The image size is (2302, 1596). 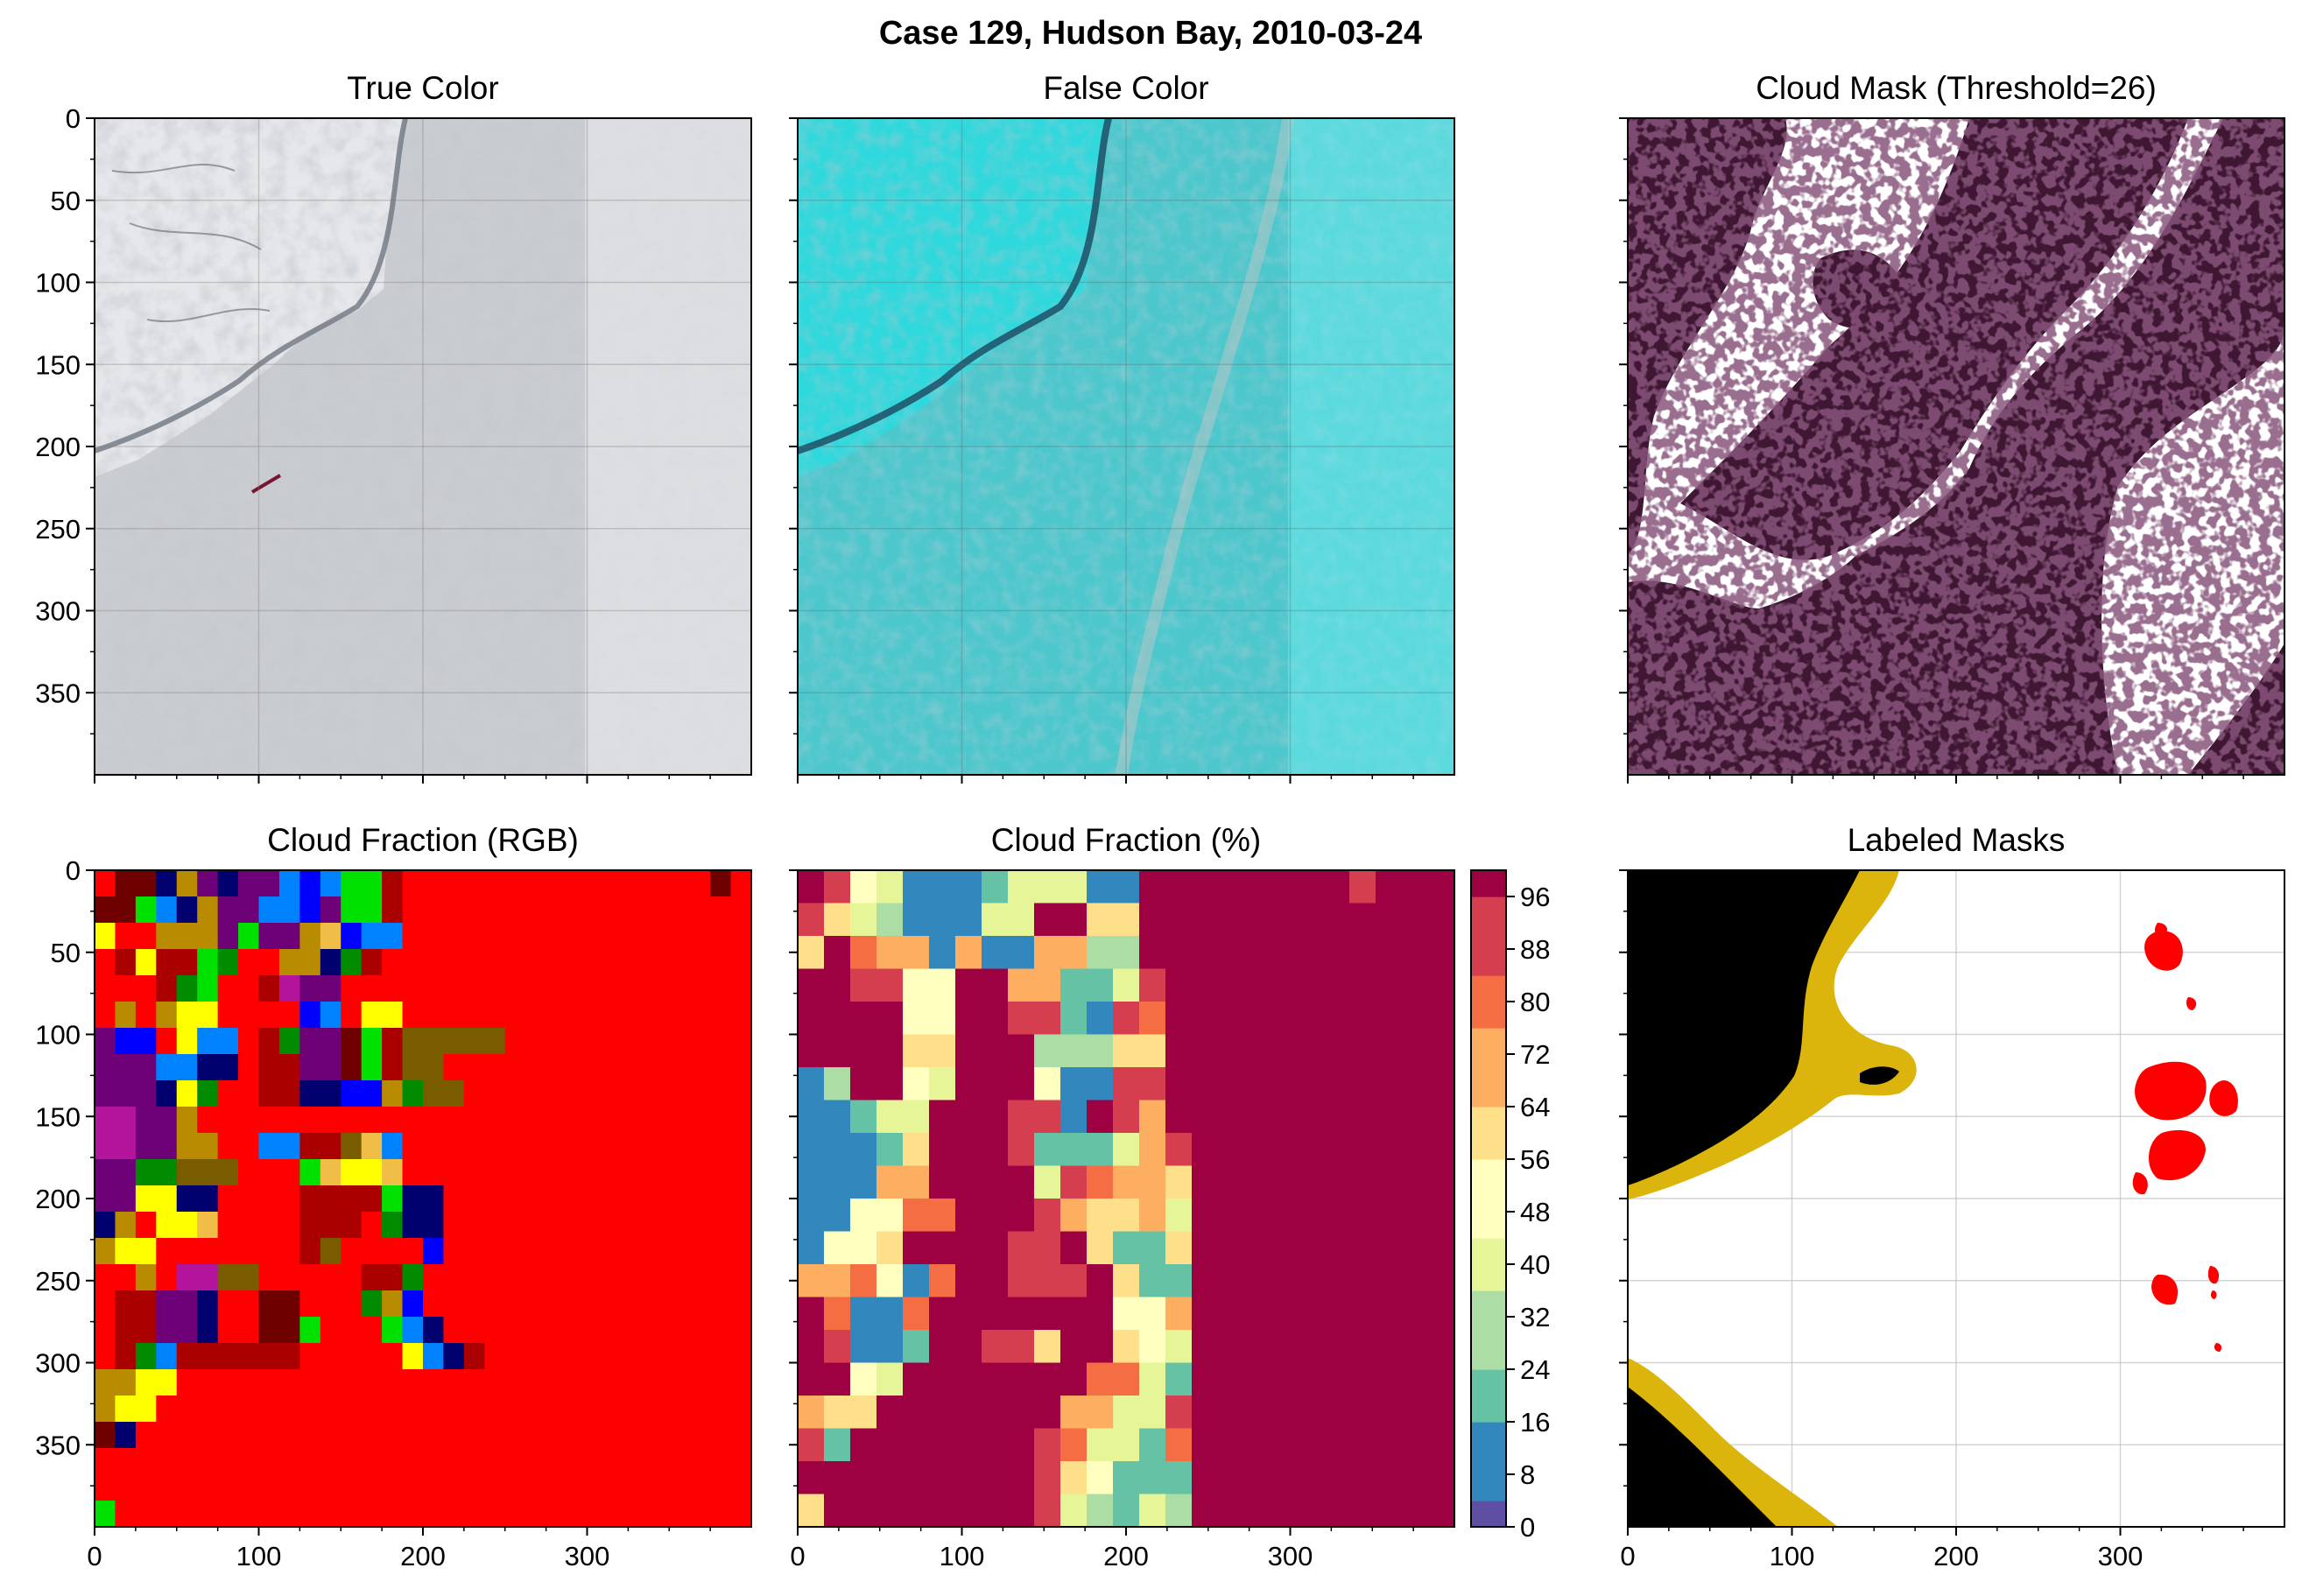 I want to click on x-tick-label: 200, so click(x=423, y=1556).